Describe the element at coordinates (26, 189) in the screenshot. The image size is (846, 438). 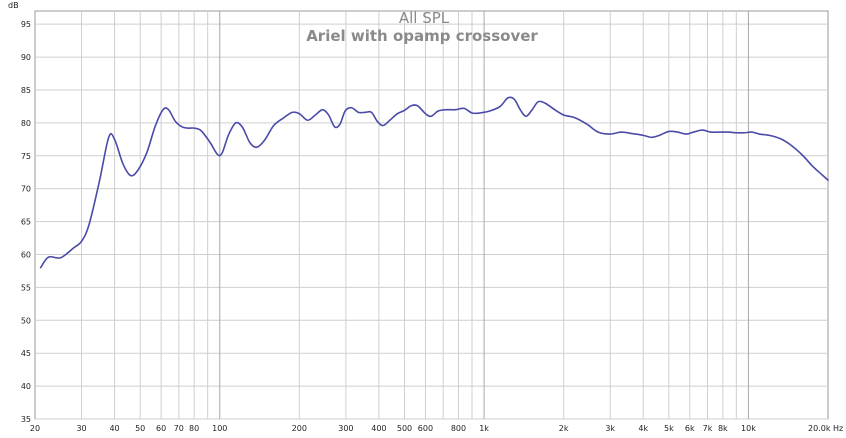
I see `y-tick-label: 70` at that location.